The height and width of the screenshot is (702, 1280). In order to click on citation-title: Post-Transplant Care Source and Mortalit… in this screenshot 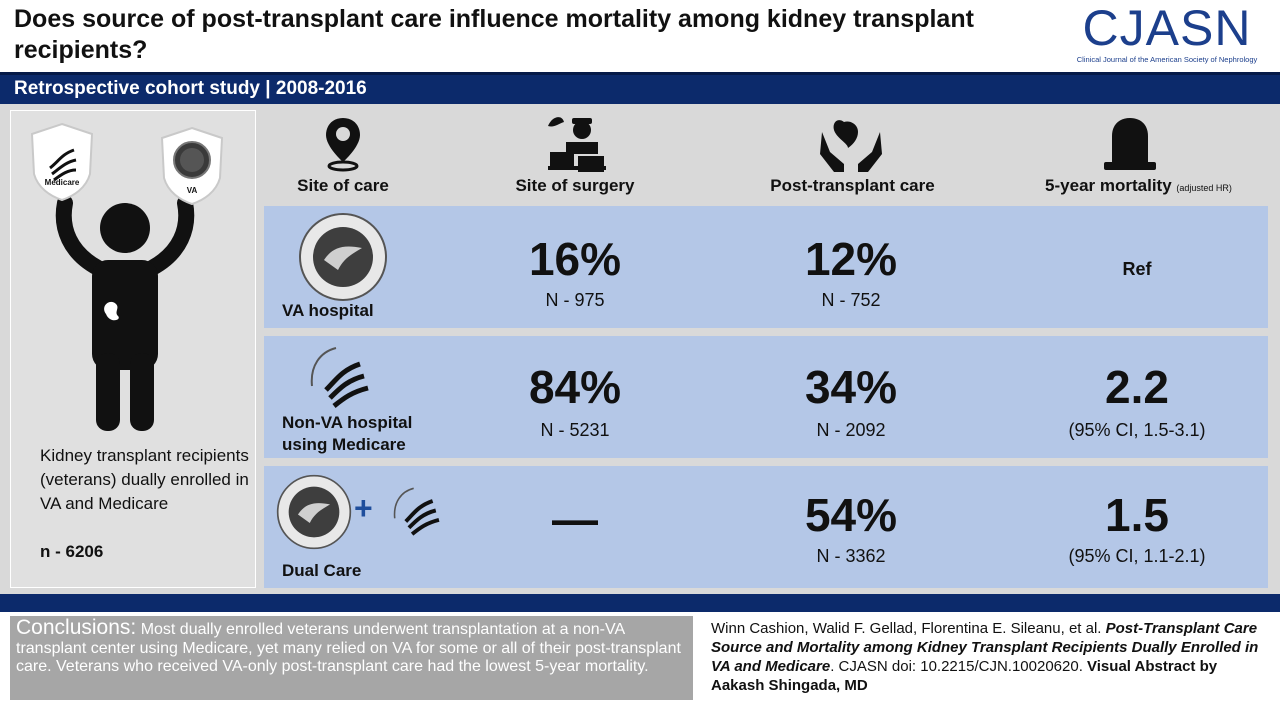, I will do `click(985, 647)`.